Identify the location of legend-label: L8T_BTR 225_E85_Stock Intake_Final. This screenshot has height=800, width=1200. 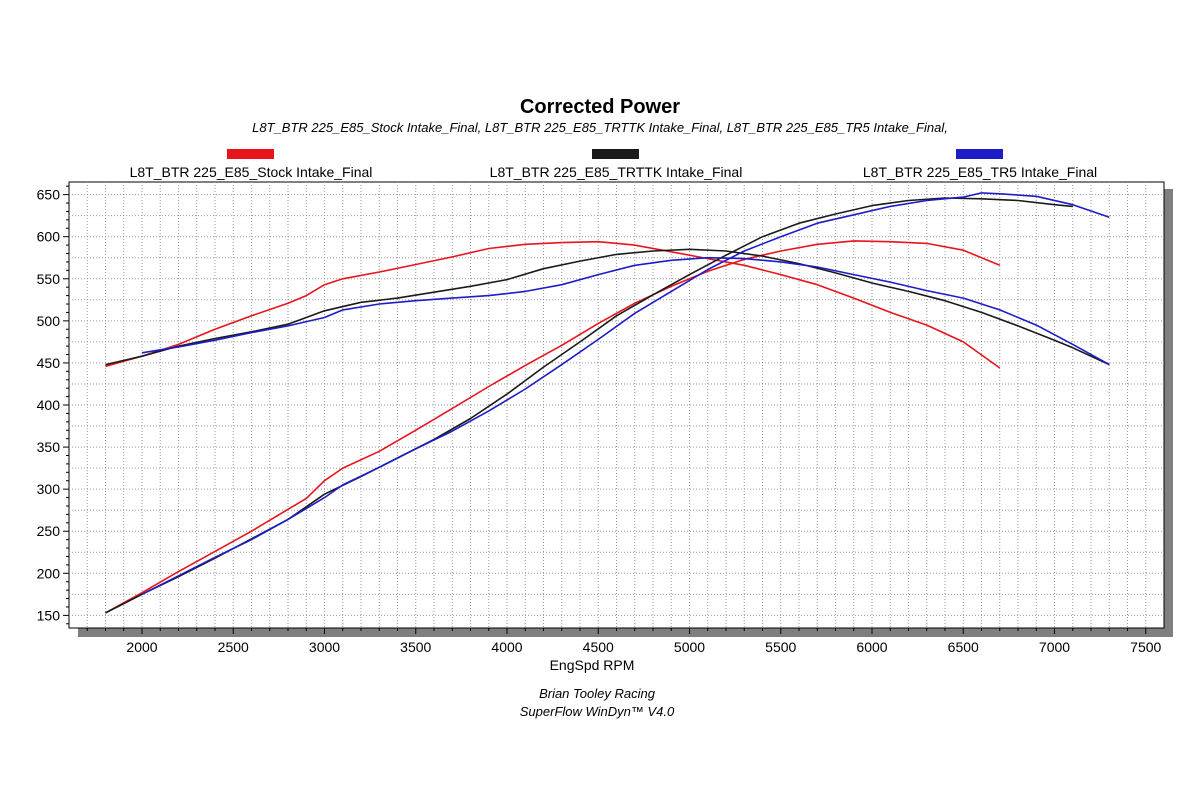
(251, 172).